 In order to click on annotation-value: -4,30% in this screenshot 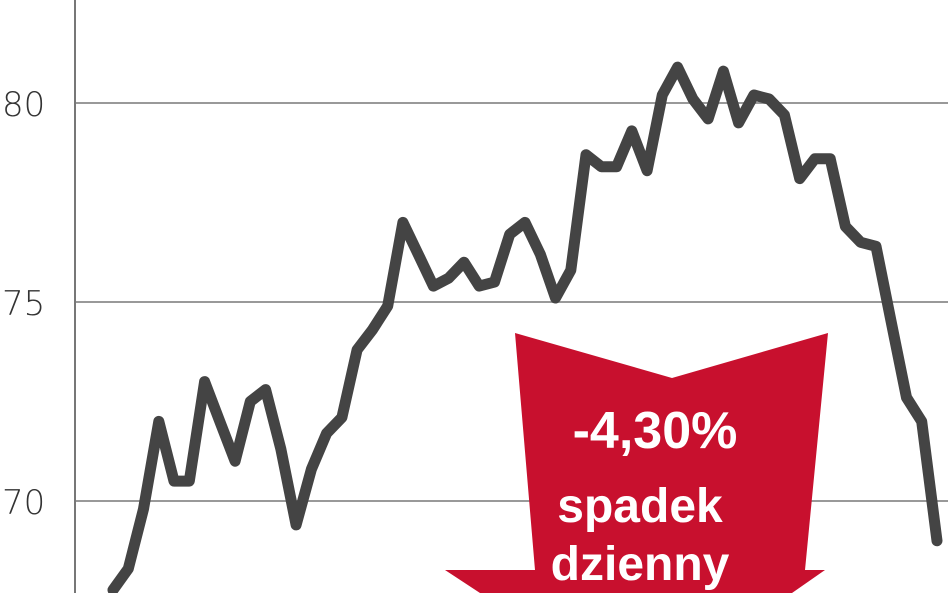, I will do `click(655, 431)`.